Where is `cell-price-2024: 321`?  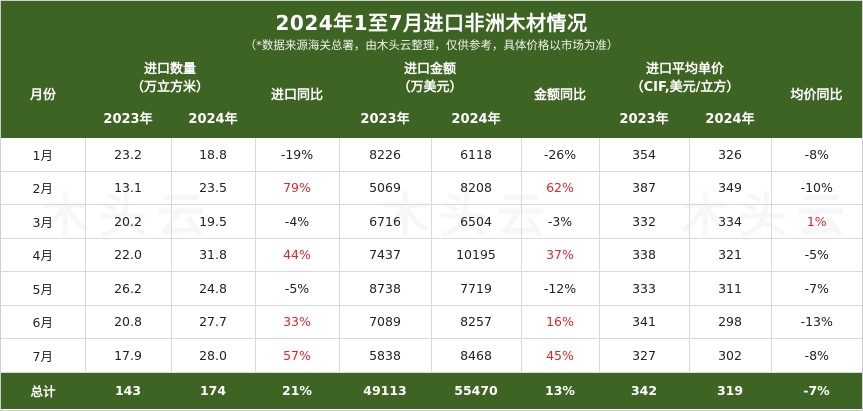 cell-price-2024: 321 is located at coordinates (730, 255).